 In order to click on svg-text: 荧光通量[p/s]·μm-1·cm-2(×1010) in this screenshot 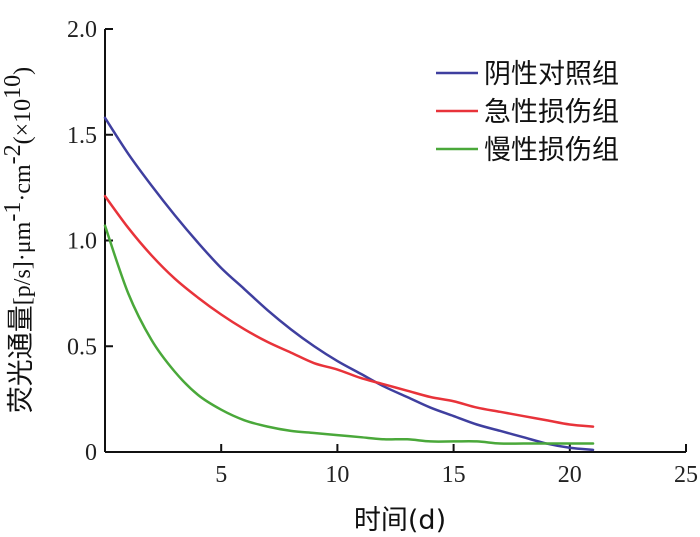, I will do `click(18, 240)`.